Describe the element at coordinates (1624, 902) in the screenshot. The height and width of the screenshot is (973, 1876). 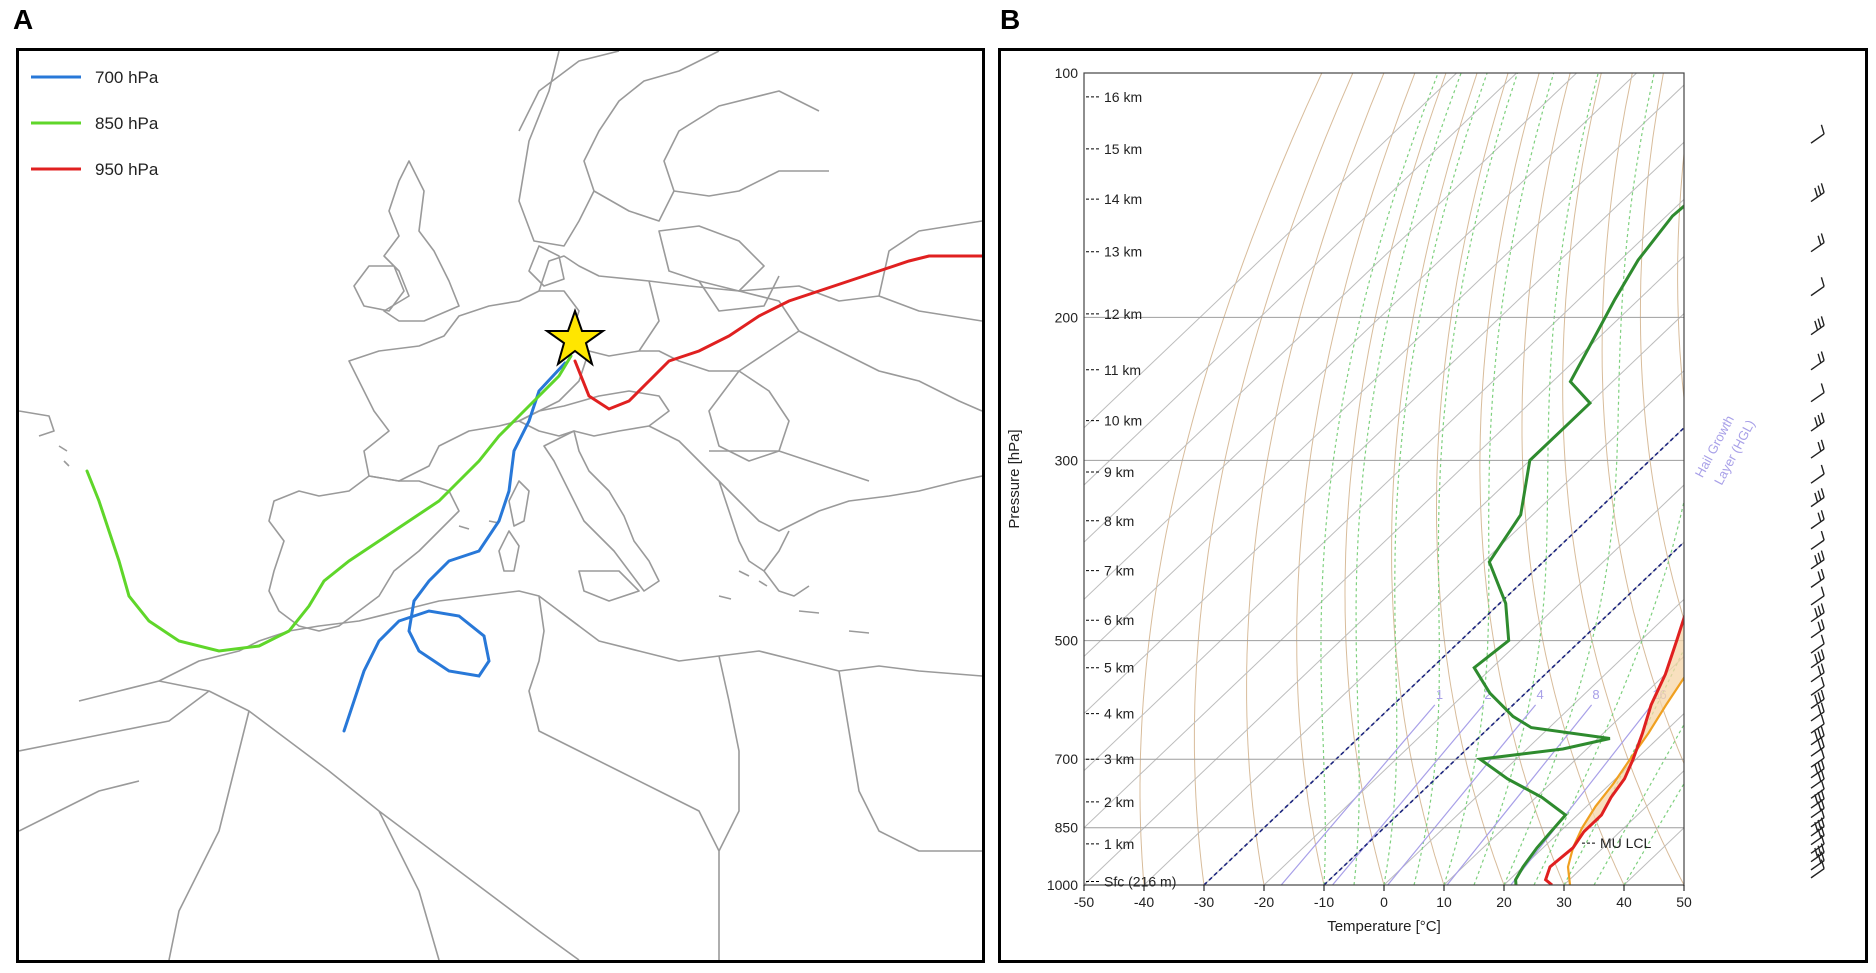
I see `x-tick-label: 40` at that location.